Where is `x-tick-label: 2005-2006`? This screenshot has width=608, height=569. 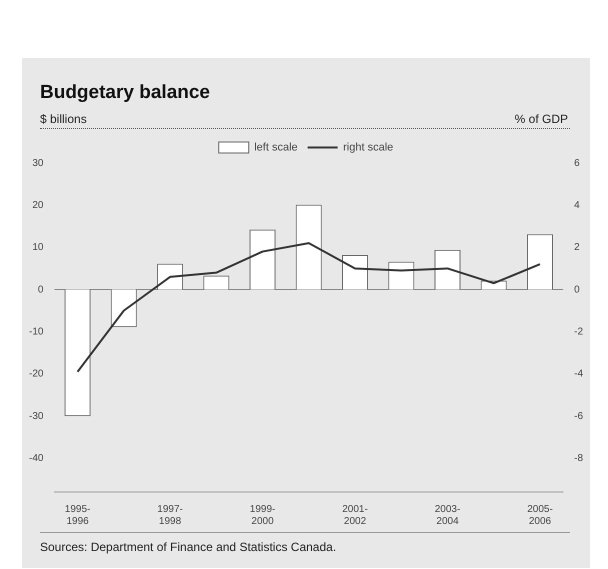 x-tick-label: 2005-2006 is located at coordinates (540, 515).